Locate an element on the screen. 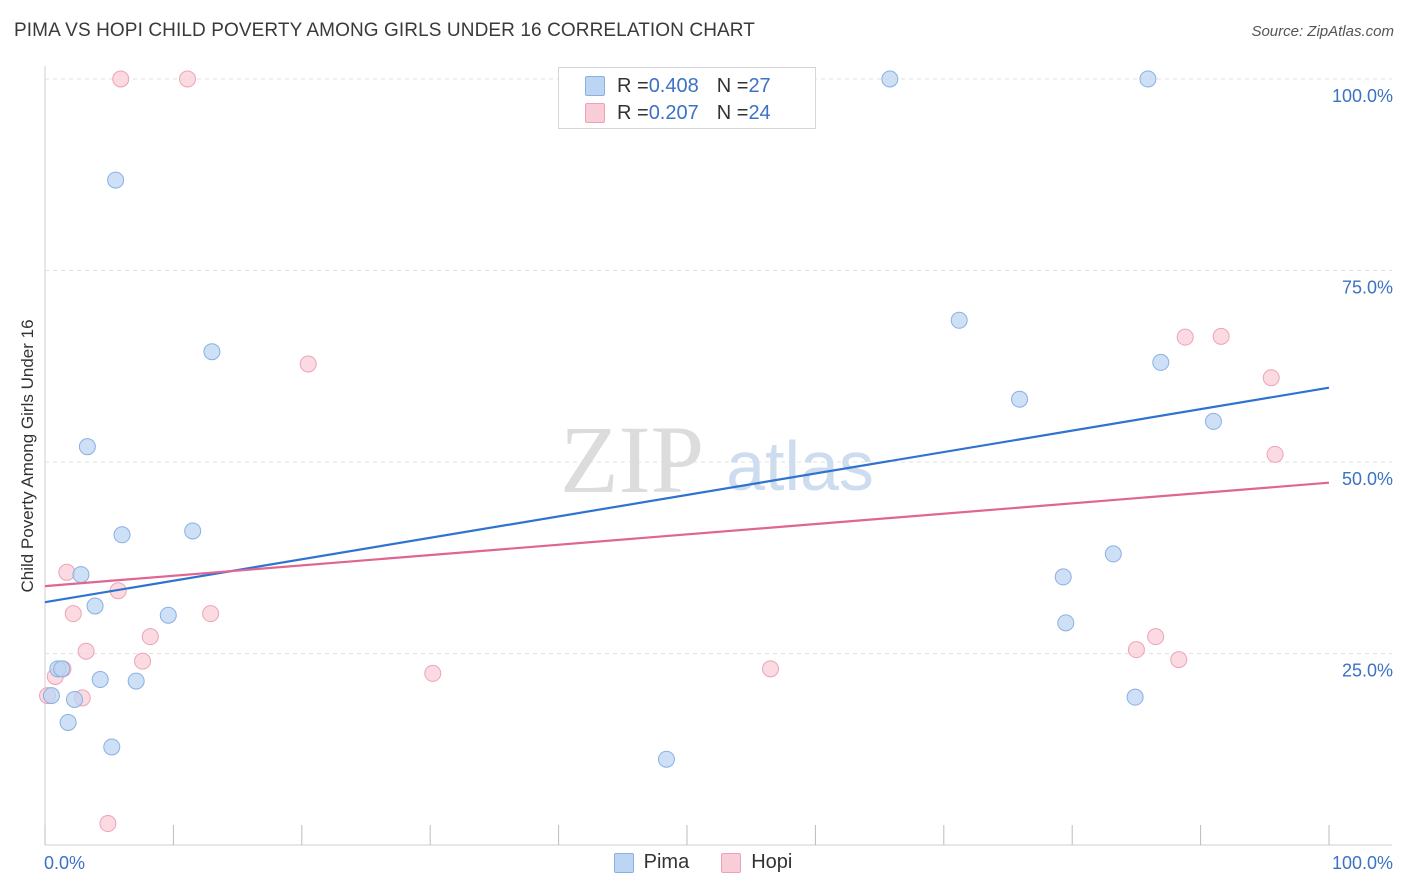 The image size is (1406, 892). legend-item-hopi: Hopi is located at coordinates (756, 862).